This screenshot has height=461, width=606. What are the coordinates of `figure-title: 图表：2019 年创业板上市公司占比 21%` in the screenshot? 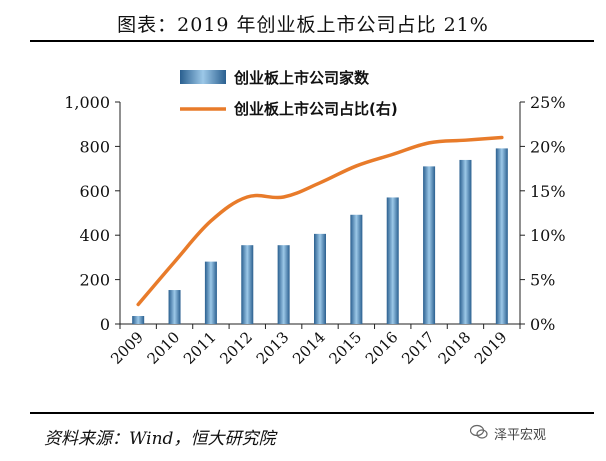 It's located at (303, 25).